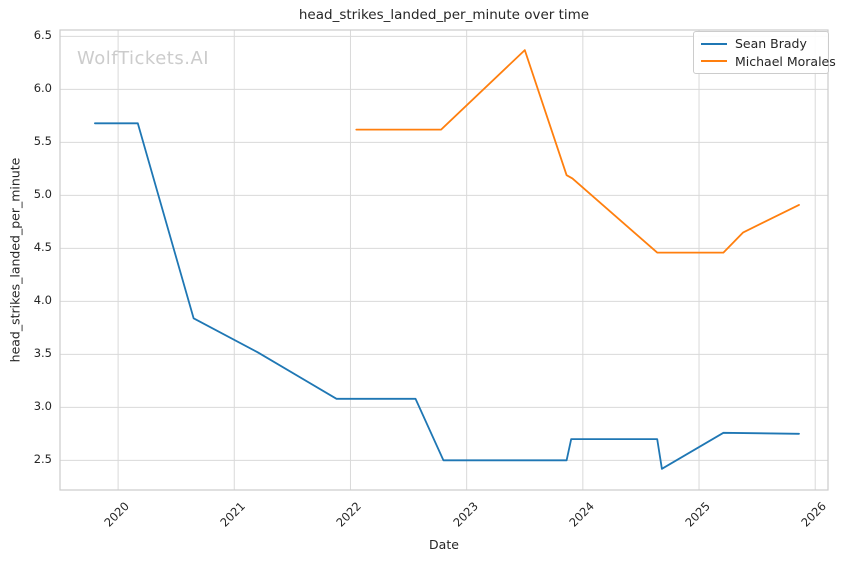 The image size is (844, 561). Describe the element at coordinates (42, 459) in the screenshot. I see `y-tick-label: 2.5` at that location.